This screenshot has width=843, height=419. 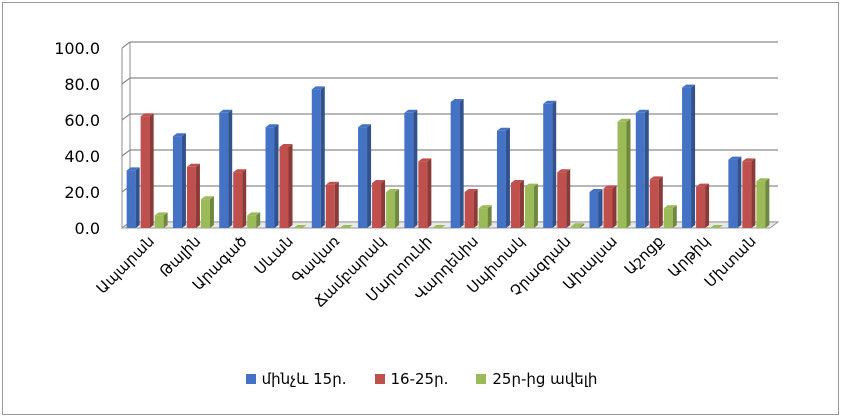 I want to click on y-tick-label: 80.0, so click(x=82, y=84).